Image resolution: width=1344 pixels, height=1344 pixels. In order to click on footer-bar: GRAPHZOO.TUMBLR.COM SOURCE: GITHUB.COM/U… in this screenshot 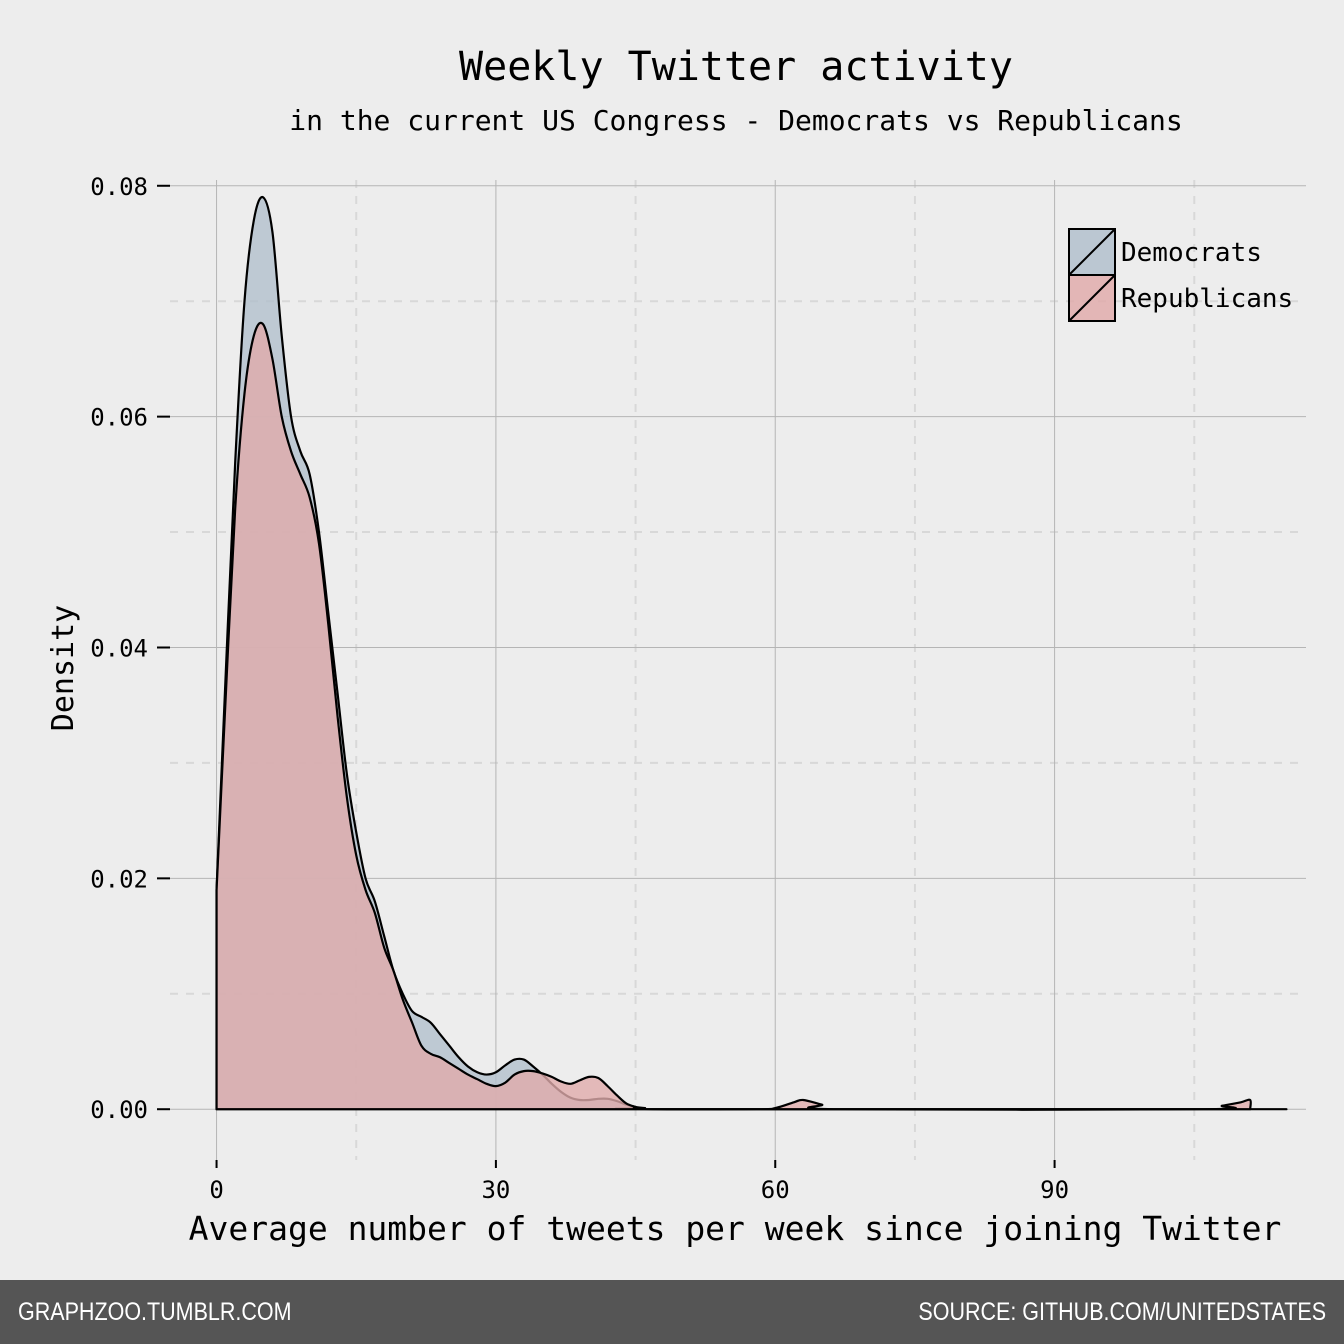, I will do `click(672, 1312)`.